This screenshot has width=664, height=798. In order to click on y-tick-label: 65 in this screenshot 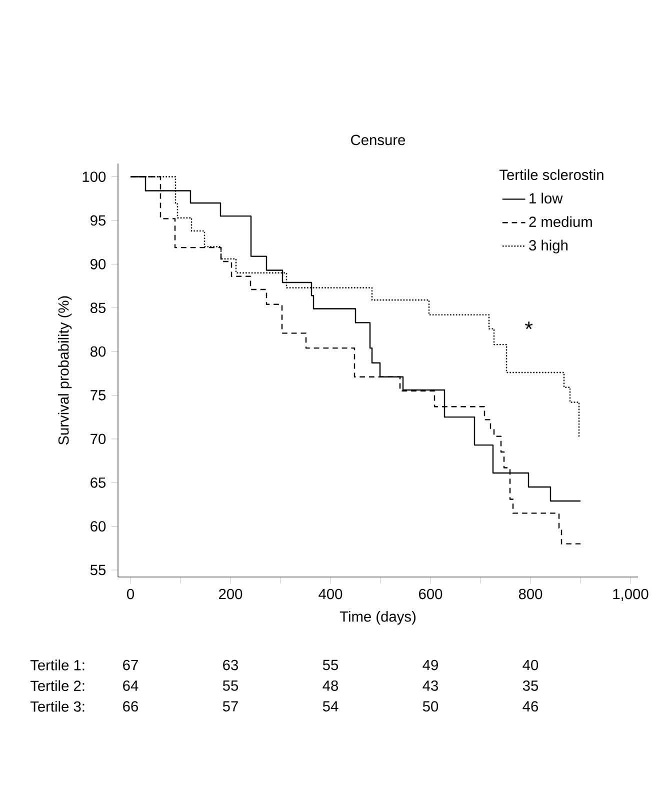, I will do `click(98, 482)`.